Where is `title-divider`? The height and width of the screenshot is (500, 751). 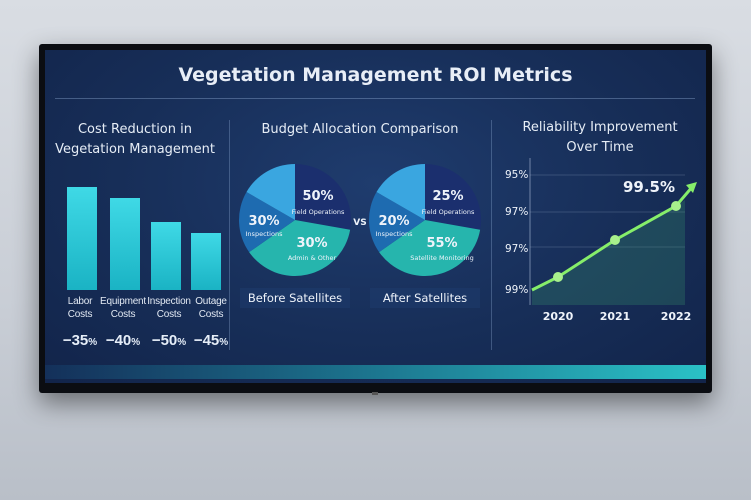
title-divider is located at coordinates (375, 98).